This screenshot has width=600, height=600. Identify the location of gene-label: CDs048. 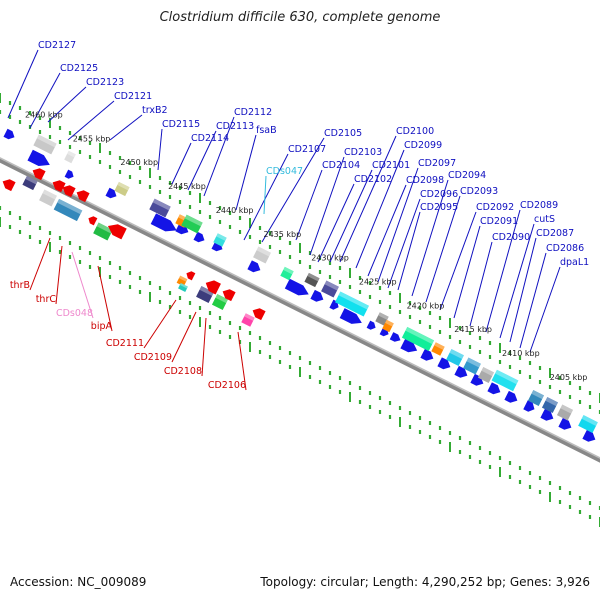
(74, 313).